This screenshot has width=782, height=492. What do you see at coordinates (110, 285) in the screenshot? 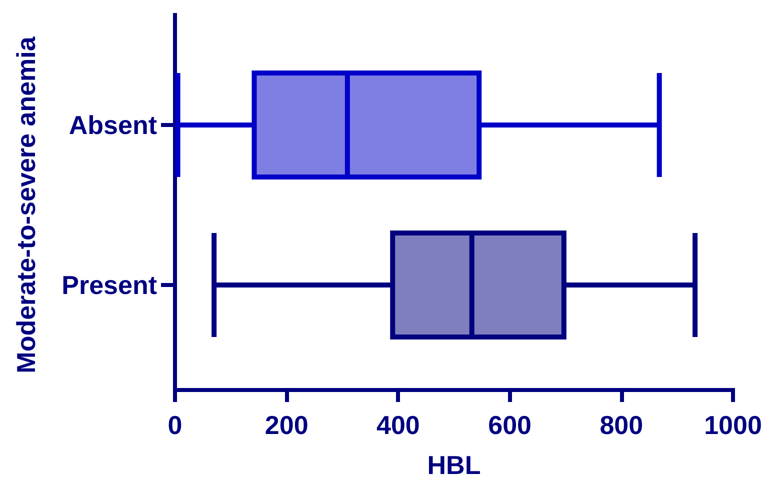
I see `y-tick-label: Present` at bounding box center [110, 285].